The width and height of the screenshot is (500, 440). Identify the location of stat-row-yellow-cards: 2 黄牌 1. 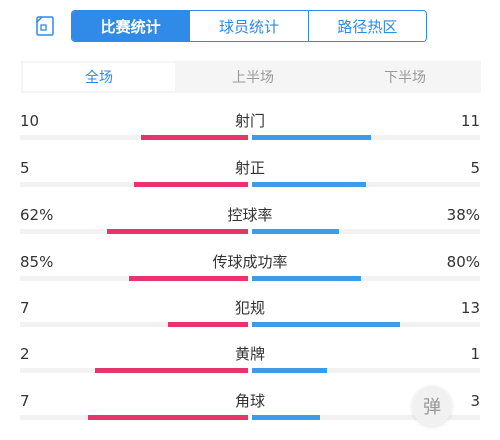
(250, 364).